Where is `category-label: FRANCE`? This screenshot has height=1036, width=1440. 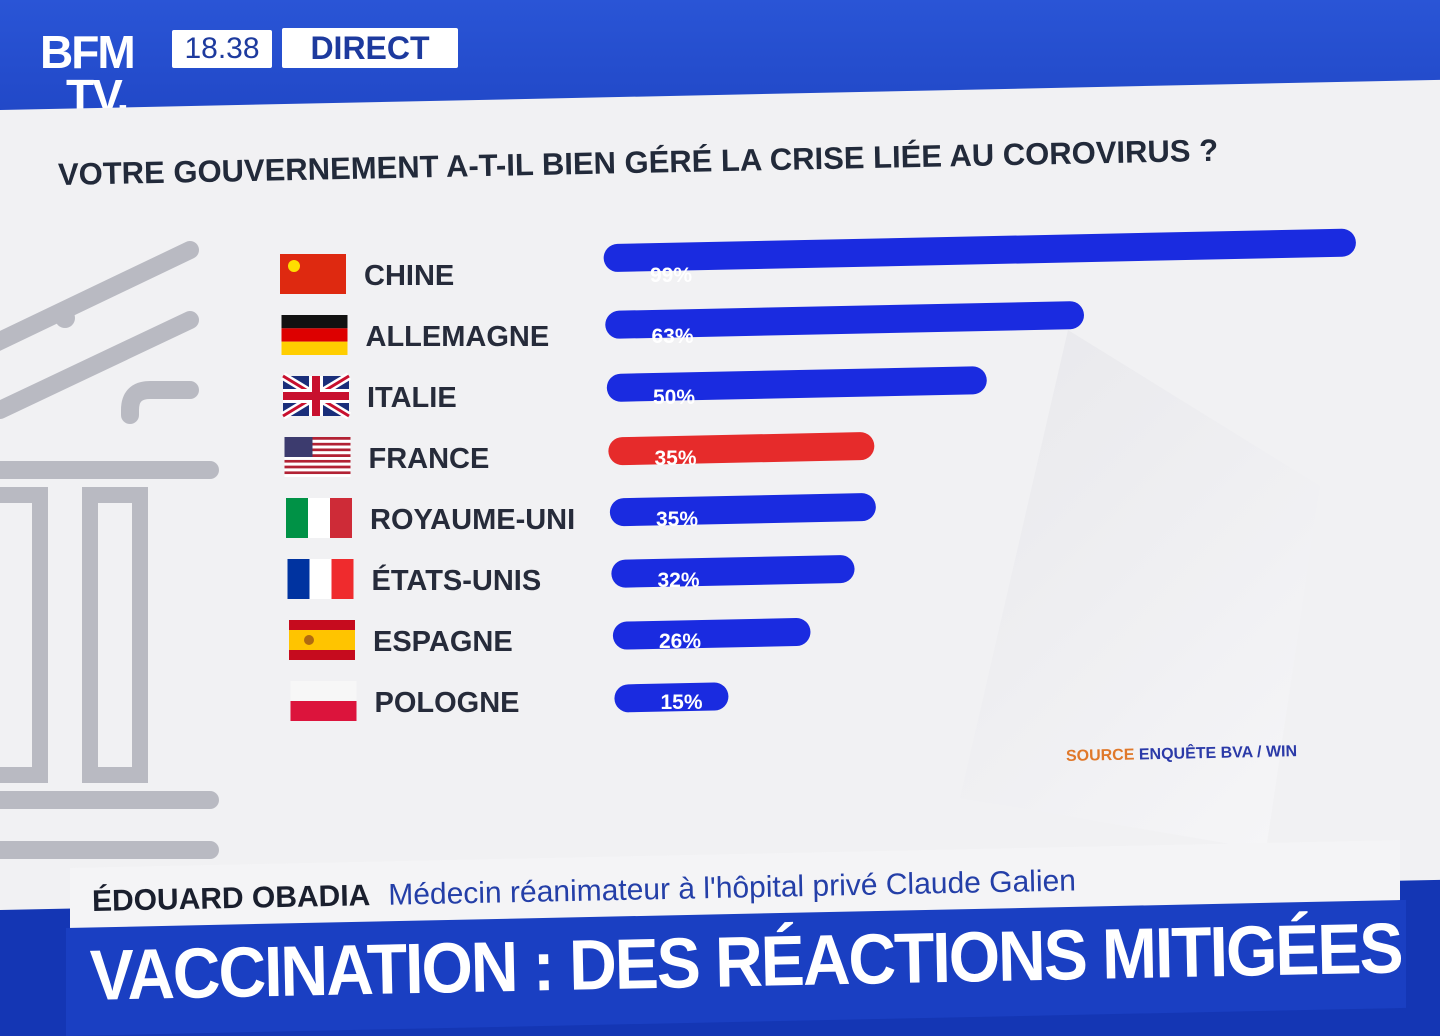
category-label: FRANCE is located at coordinates (429, 459).